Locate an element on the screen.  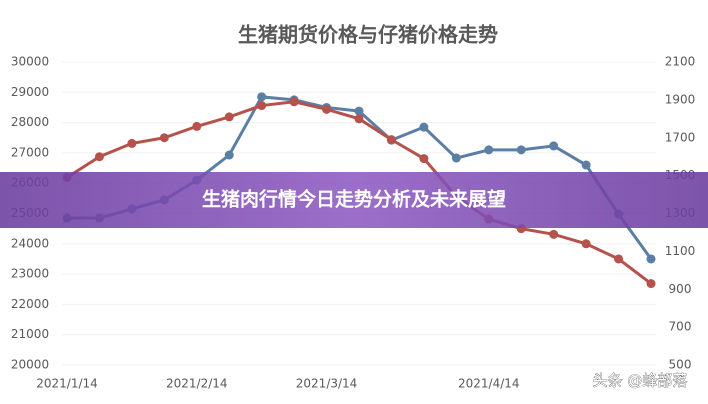
banner-title: 生猪肉行情今日走势分析及未来展望 is located at coordinates (354, 199).